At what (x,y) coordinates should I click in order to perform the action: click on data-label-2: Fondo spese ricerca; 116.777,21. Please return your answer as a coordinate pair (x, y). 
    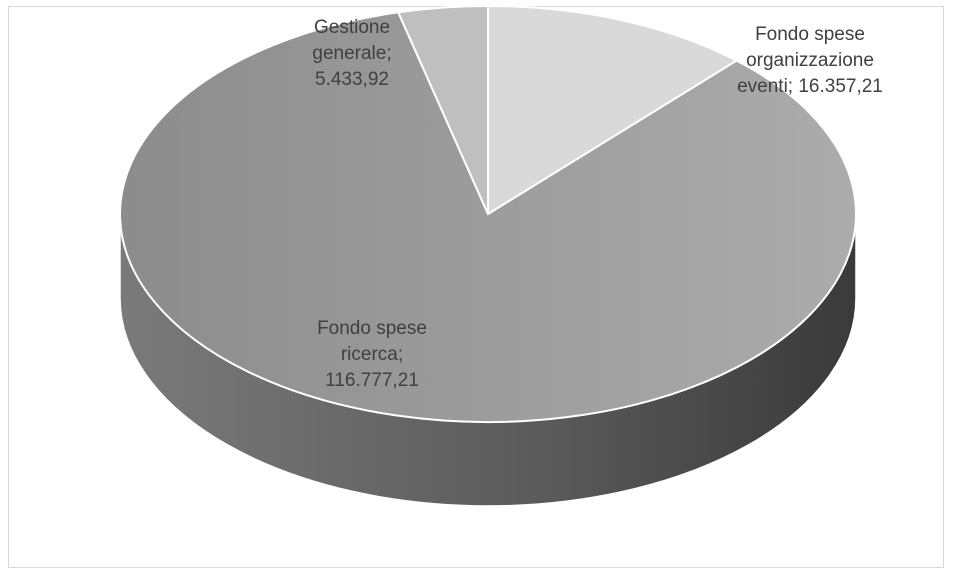
    Looking at the image, I should click on (372, 354).